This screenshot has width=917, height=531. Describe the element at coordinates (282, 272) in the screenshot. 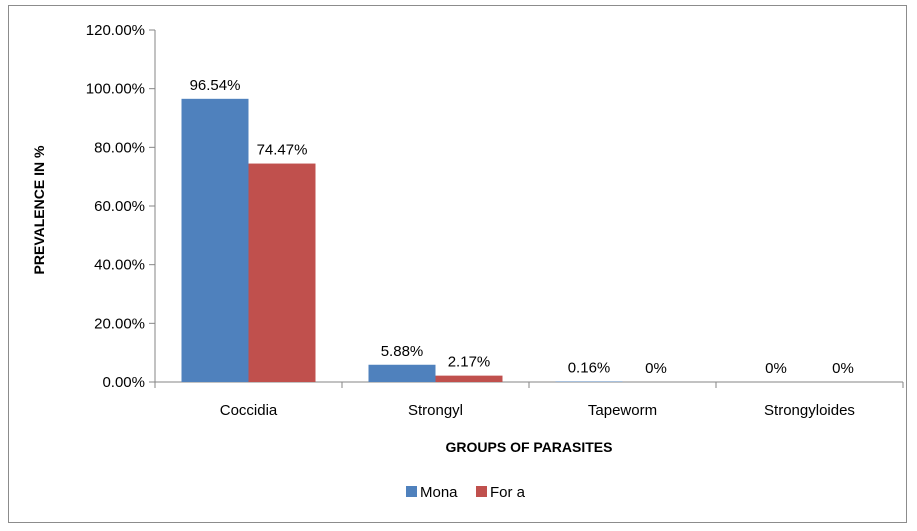

I see `bar-for-a-coccidia` at that location.